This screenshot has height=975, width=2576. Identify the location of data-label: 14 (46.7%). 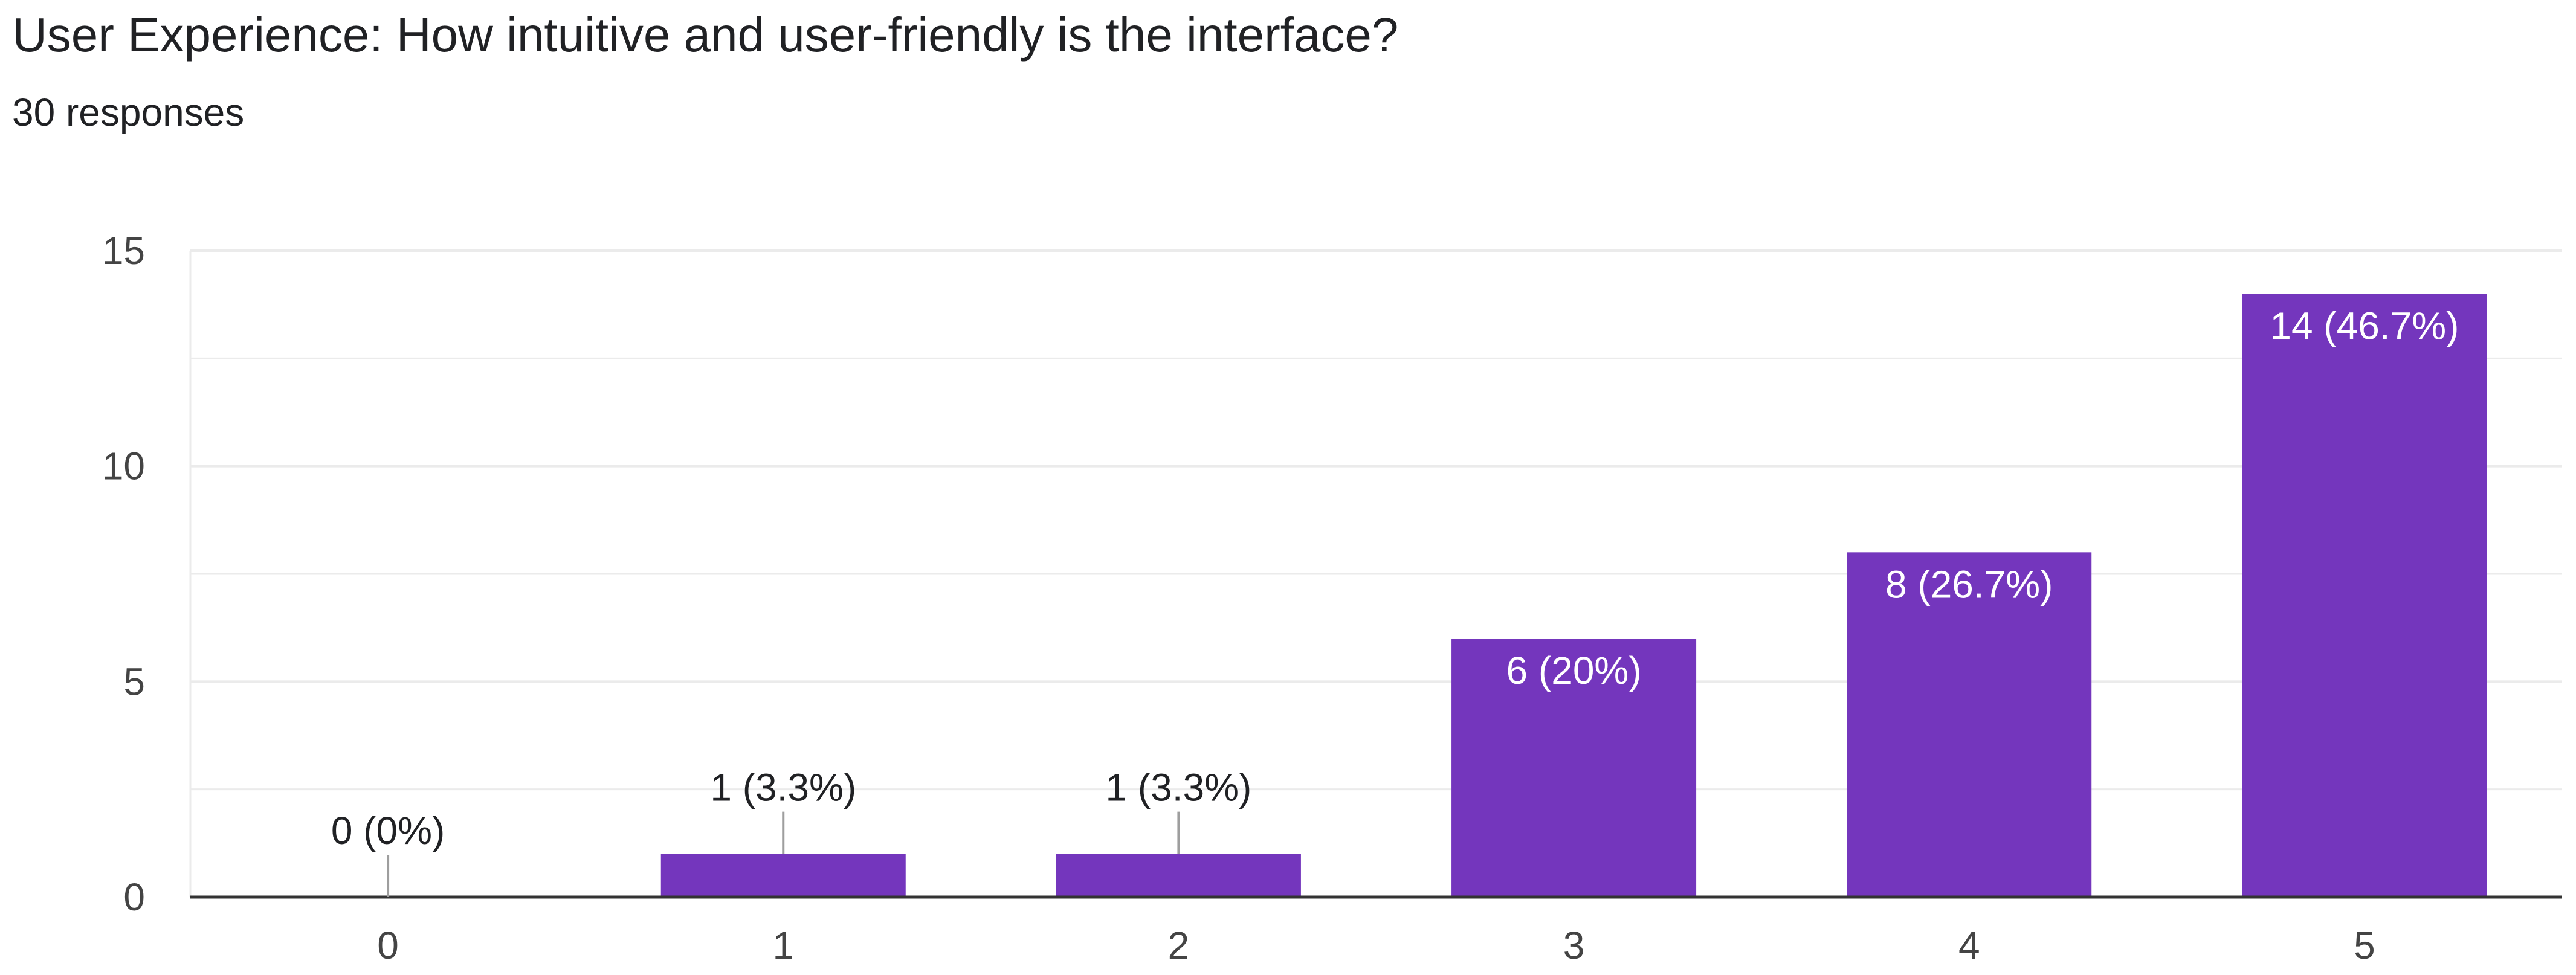
(2365, 326).